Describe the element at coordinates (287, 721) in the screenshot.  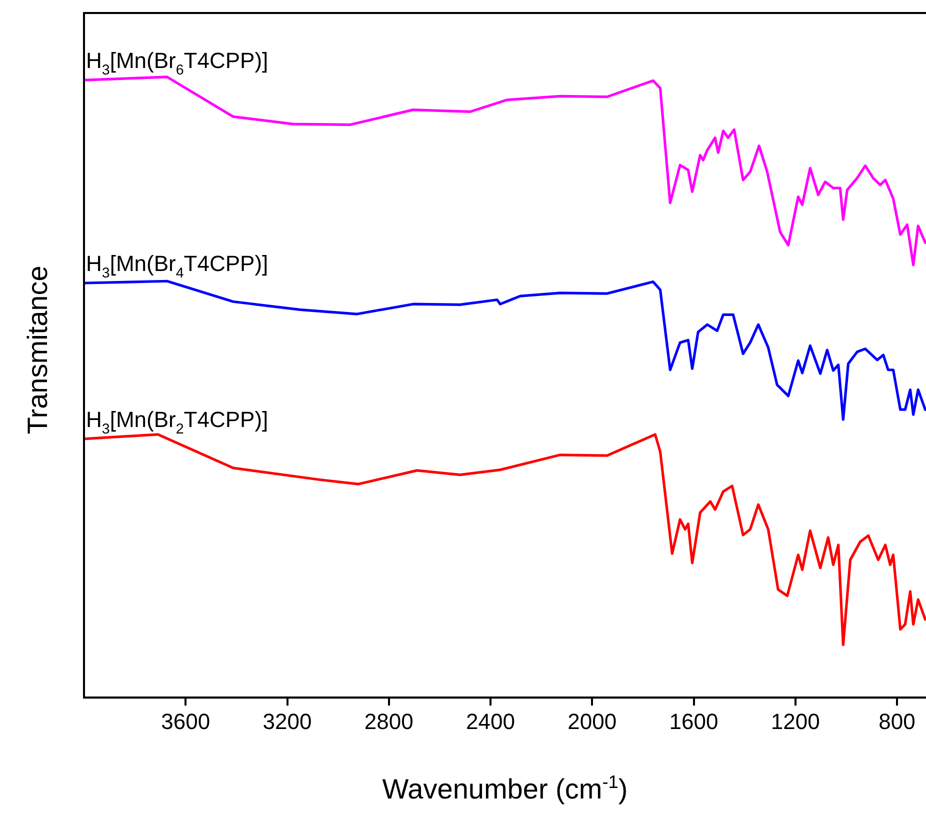
I see `x-tick-label: 3200` at that location.